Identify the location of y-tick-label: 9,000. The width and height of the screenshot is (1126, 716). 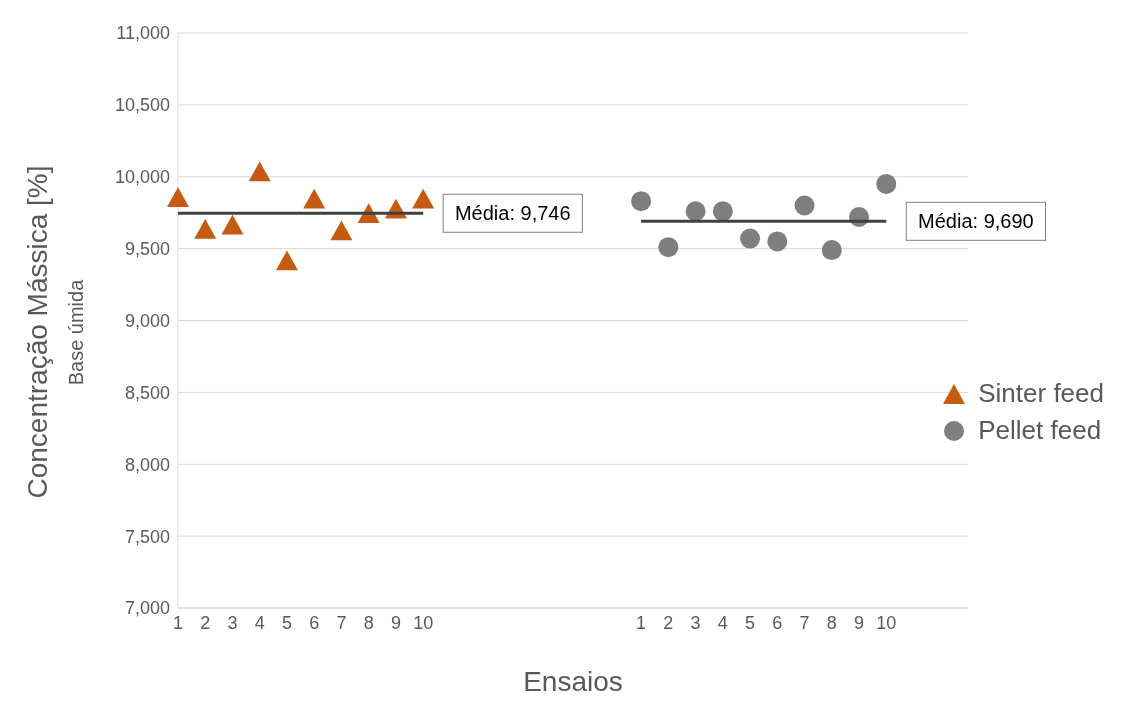
(147, 320).